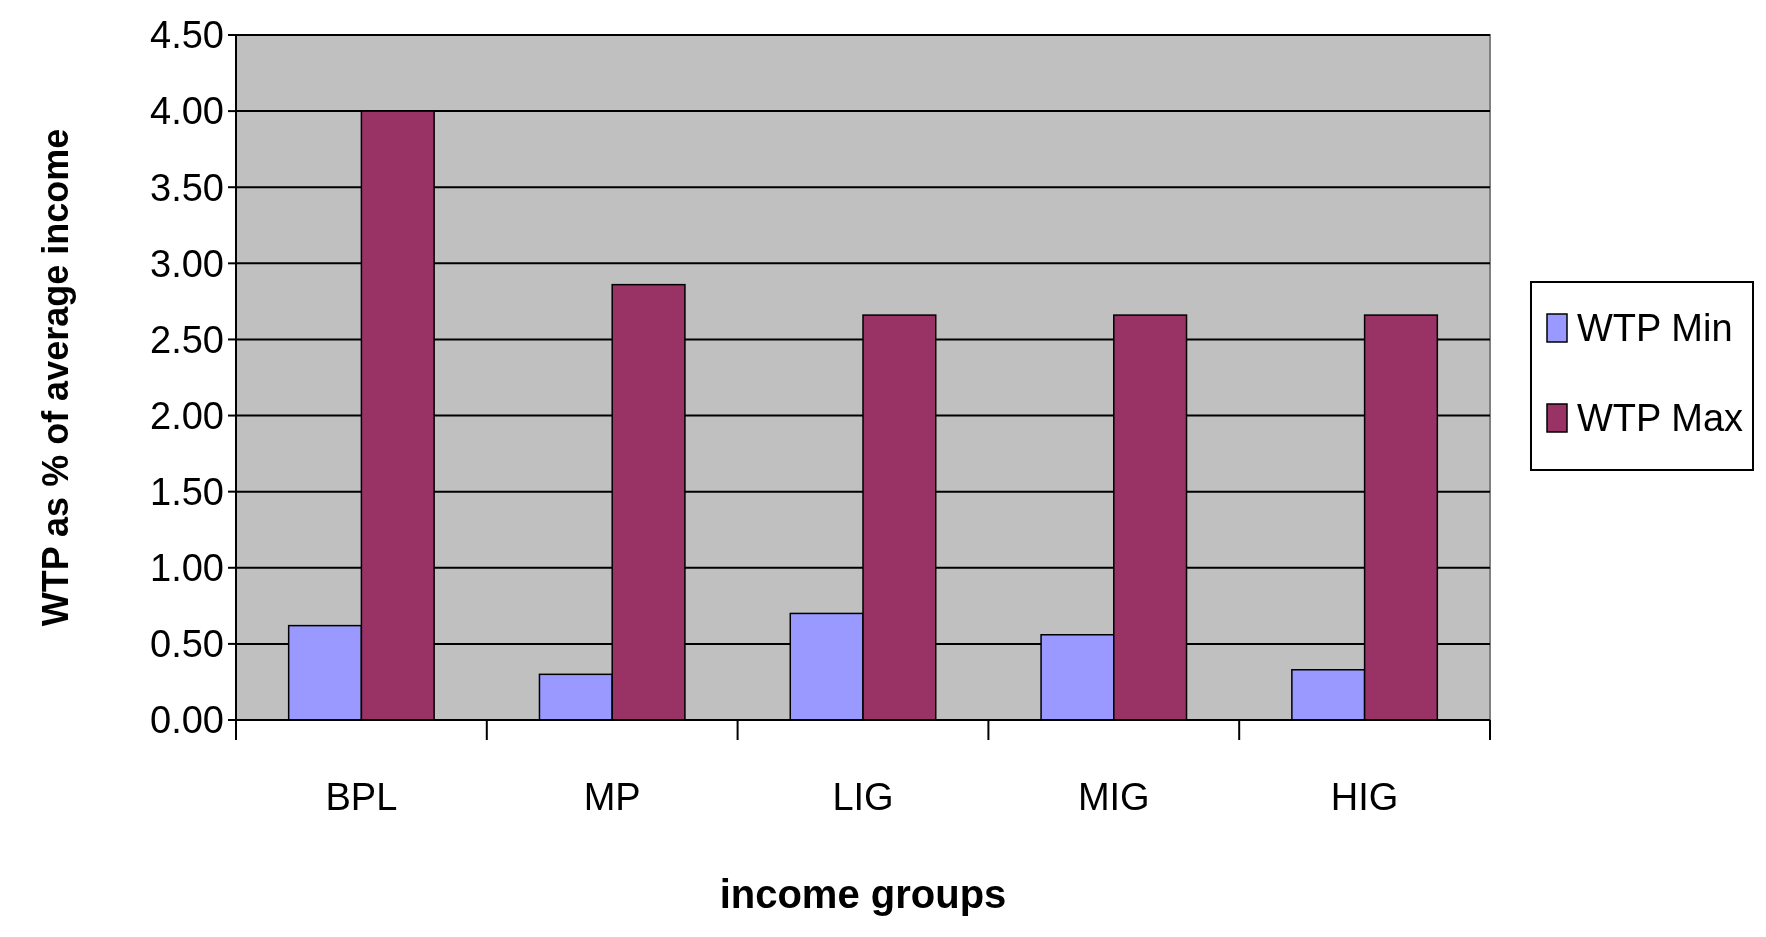 The height and width of the screenshot is (937, 1766). I want to click on x-tick-label: HIG, so click(1364, 797).